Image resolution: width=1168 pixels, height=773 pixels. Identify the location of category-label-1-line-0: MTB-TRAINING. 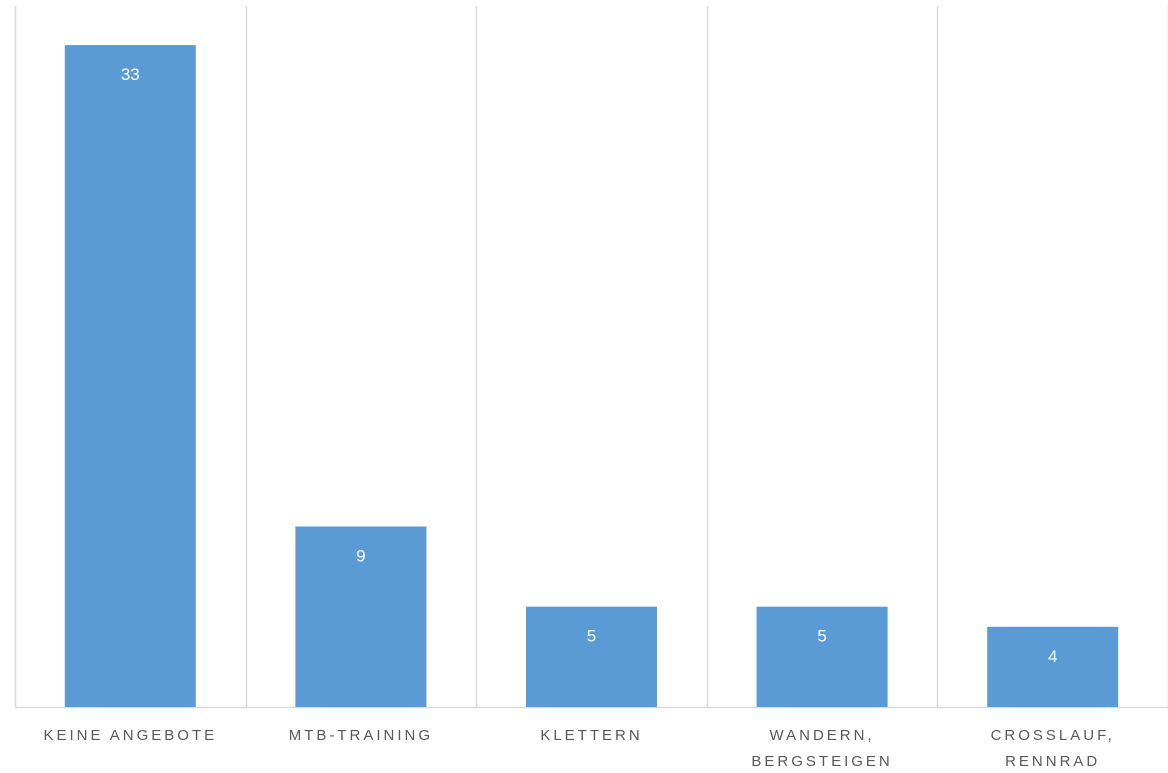
(361, 735).